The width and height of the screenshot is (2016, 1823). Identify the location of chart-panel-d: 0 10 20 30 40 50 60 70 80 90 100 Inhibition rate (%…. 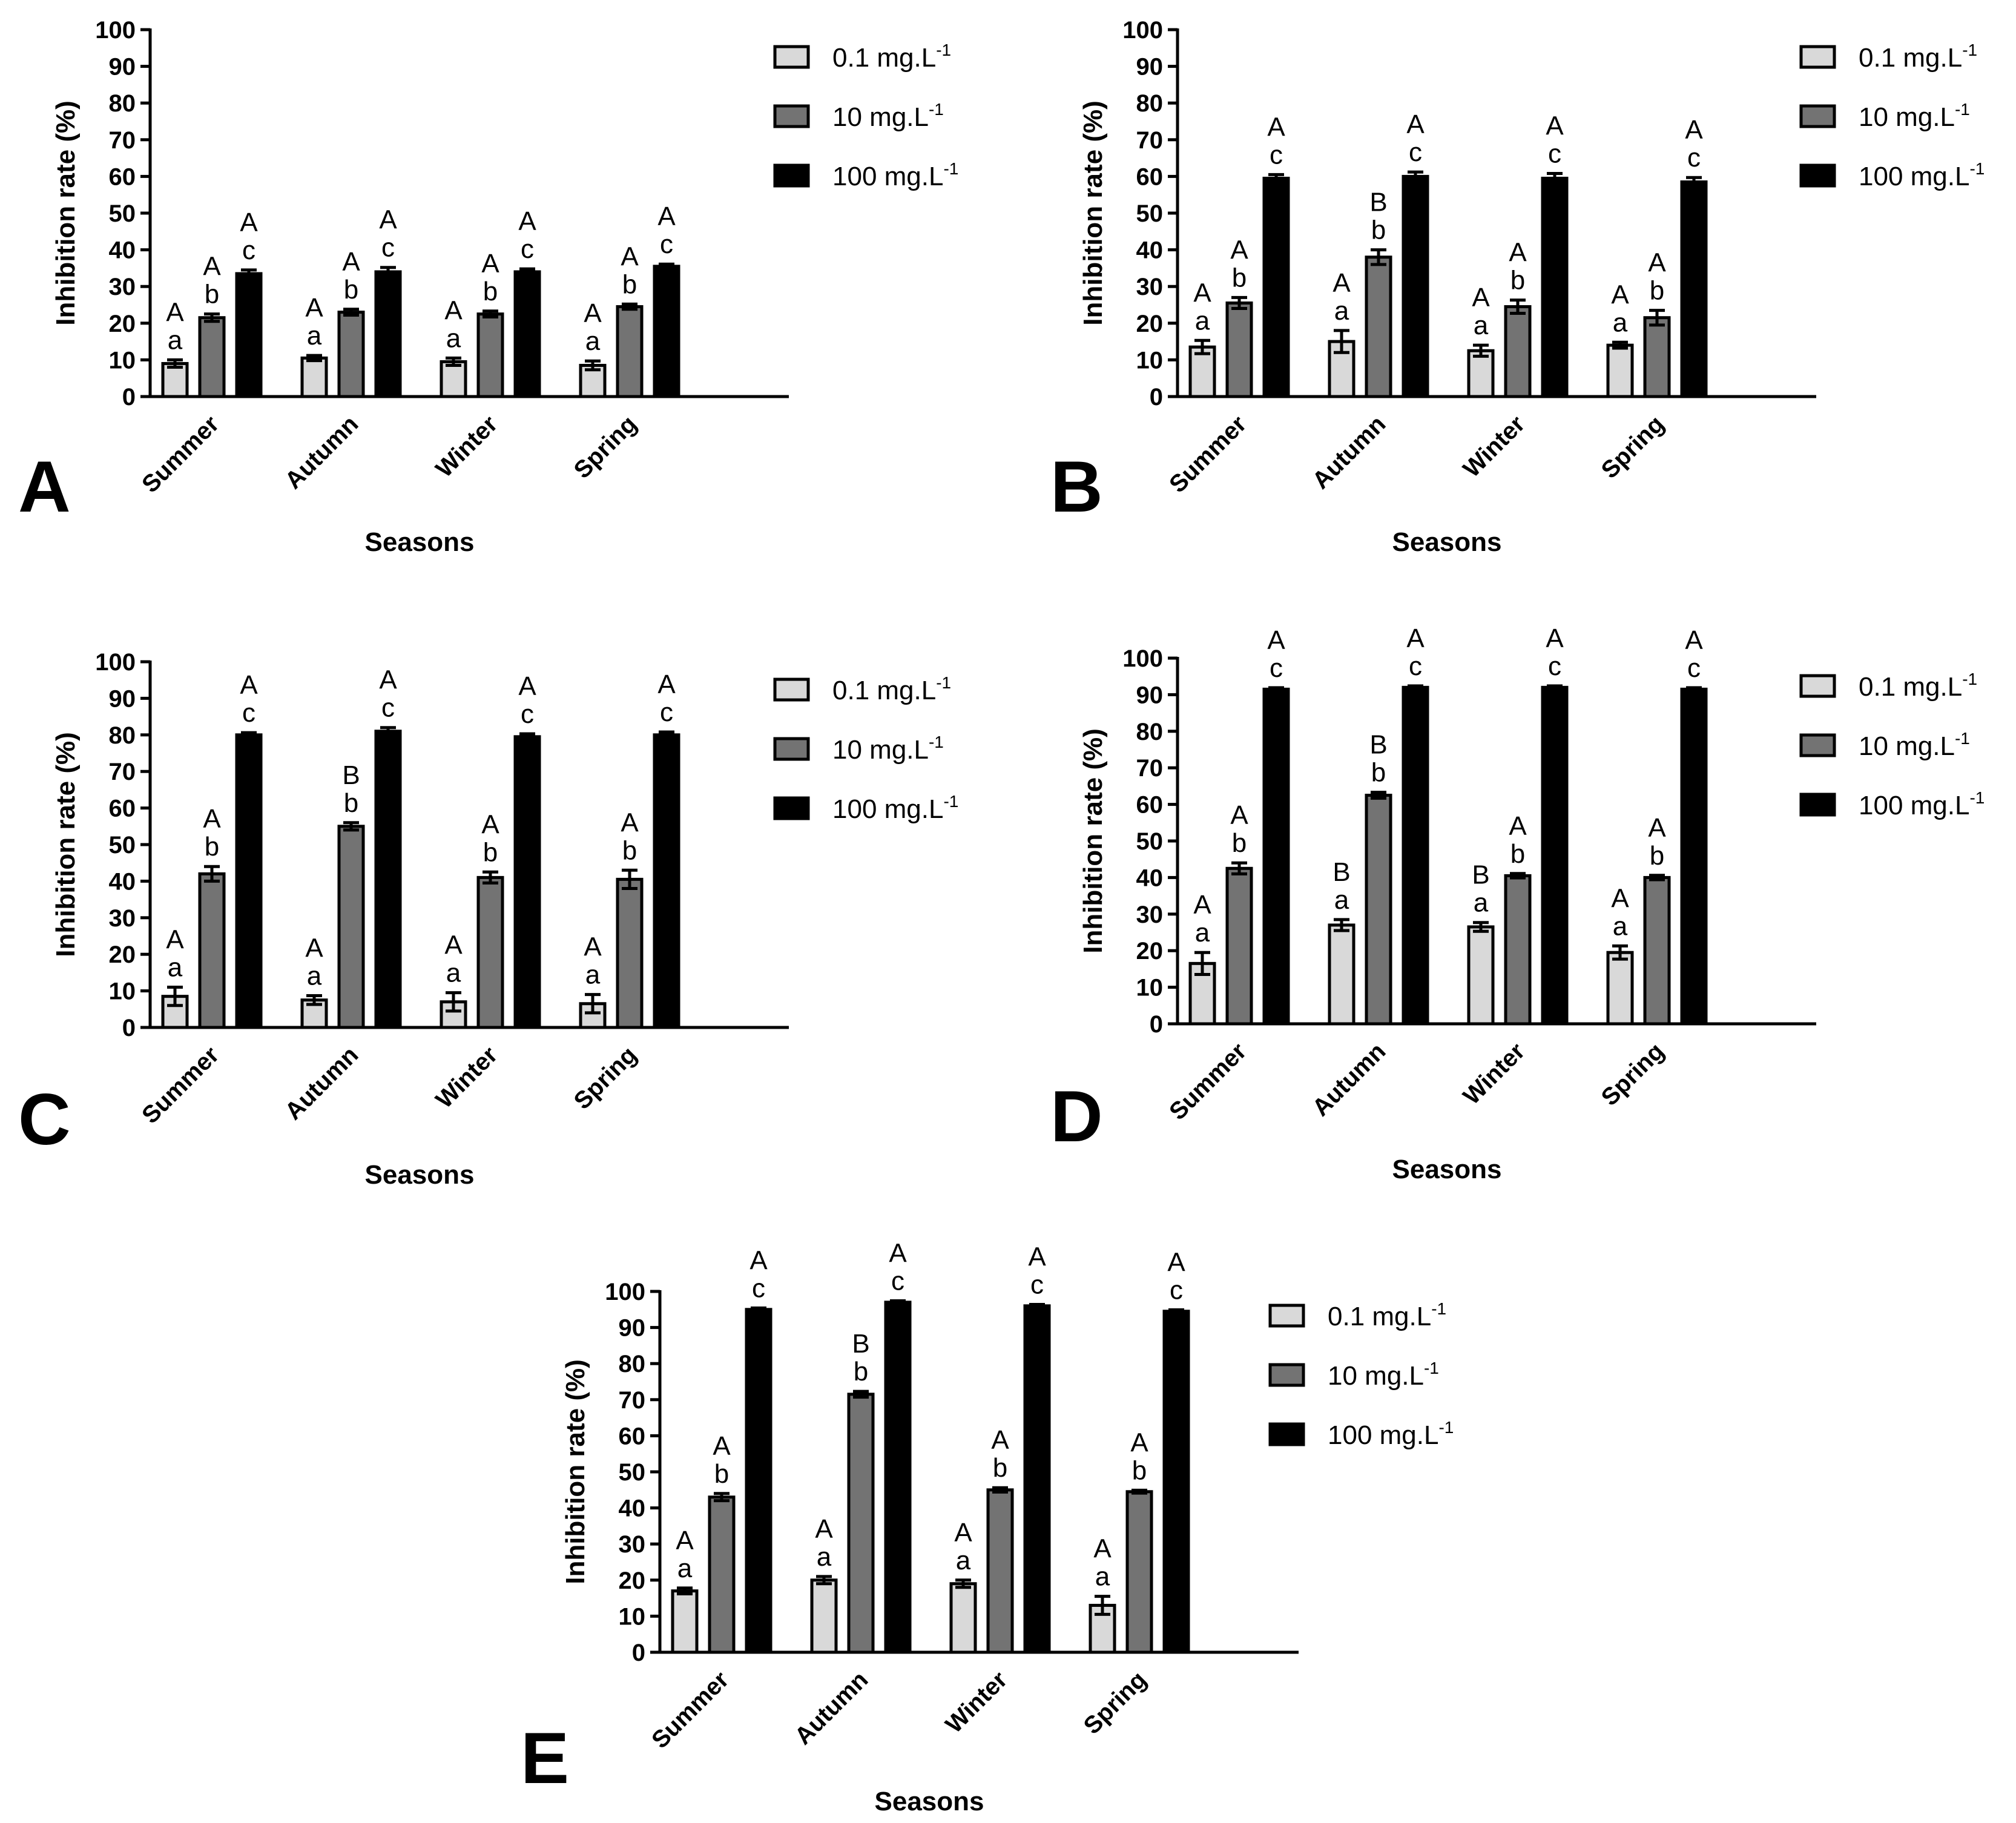
(1517, 904).